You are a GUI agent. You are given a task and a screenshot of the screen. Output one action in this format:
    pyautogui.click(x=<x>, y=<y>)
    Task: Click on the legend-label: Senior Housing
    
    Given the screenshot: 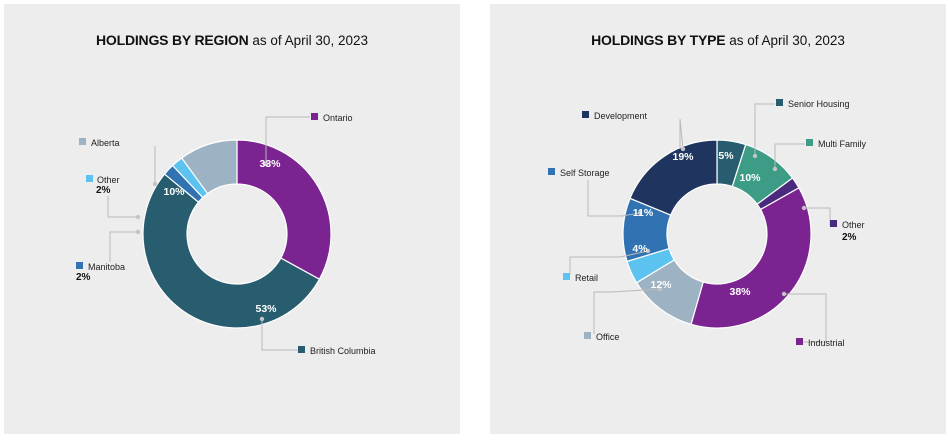 What is the action you would take?
    pyautogui.click(x=819, y=104)
    